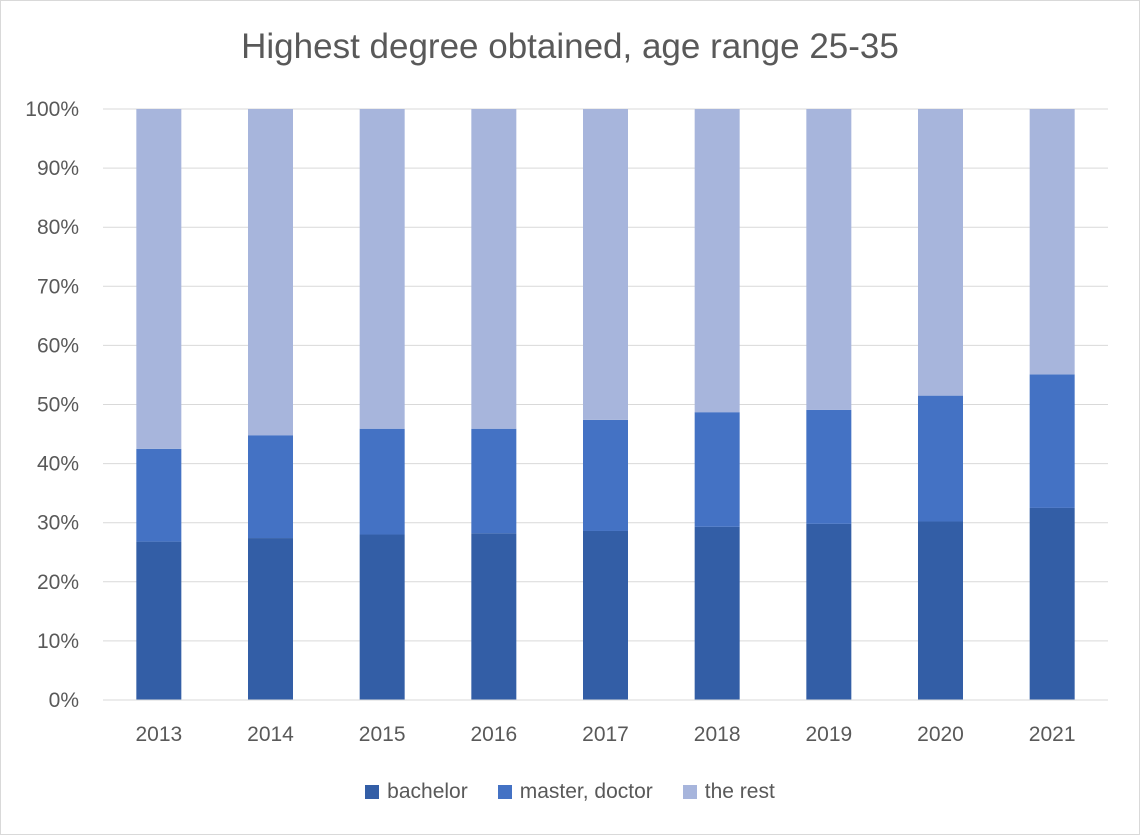 This screenshot has width=1140, height=835. What do you see at coordinates (828, 734) in the screenshot?
I see `x-tick-label: 2019` at bounding box center [828, 734].